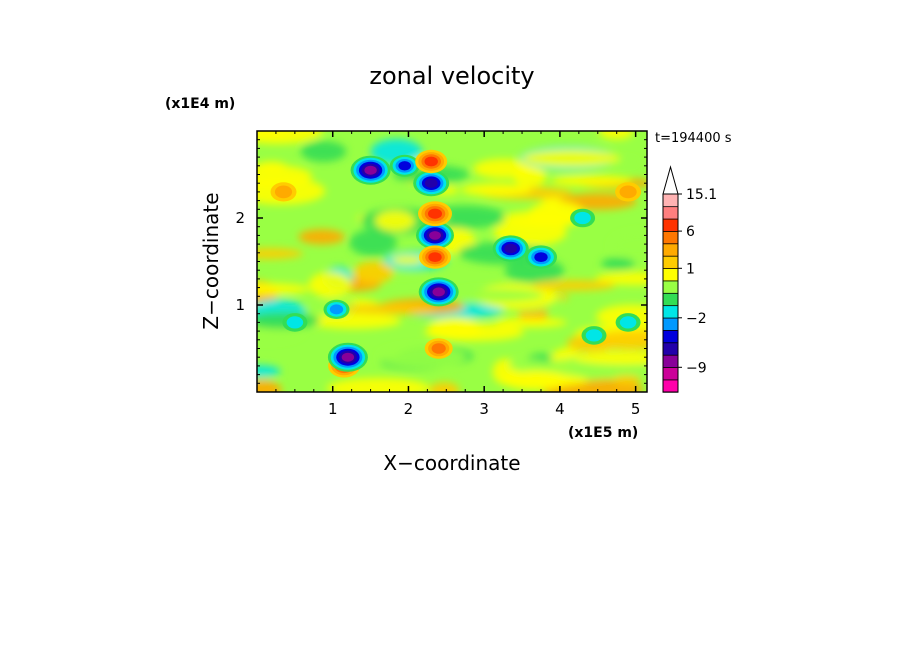 This screenshot has height=654, width=904. I want to click on colorbar-label: 15.1, so click(701, 195).